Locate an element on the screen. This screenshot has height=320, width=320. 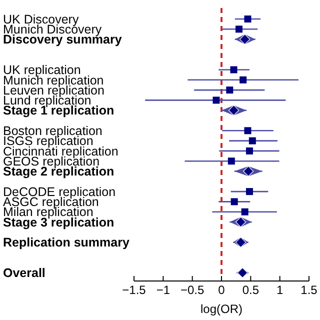
x-tick-label: 1 is located at coordinates (280, 290).